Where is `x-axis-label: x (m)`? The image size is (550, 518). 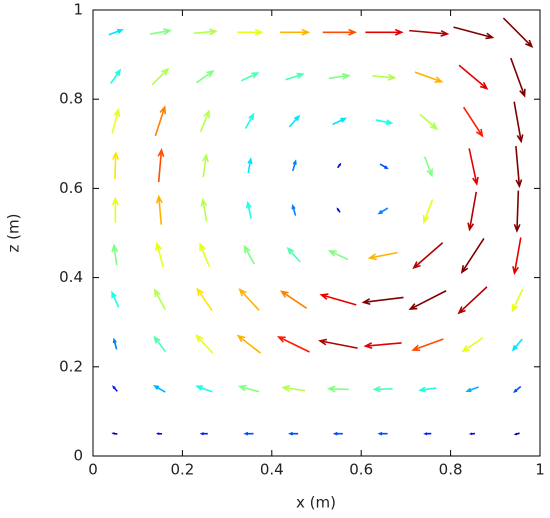
x-axis-label: x (m) is located at coordinates (316, 503).